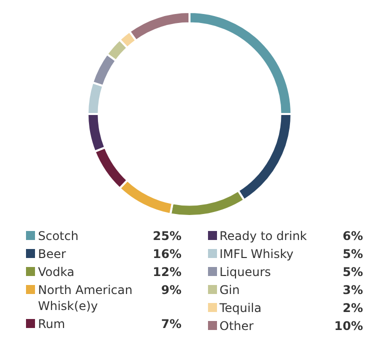  Describe the element at coordinates (86, 298) in the screenshot. I see `legend-label: North American Whisk(e)y` at that location.